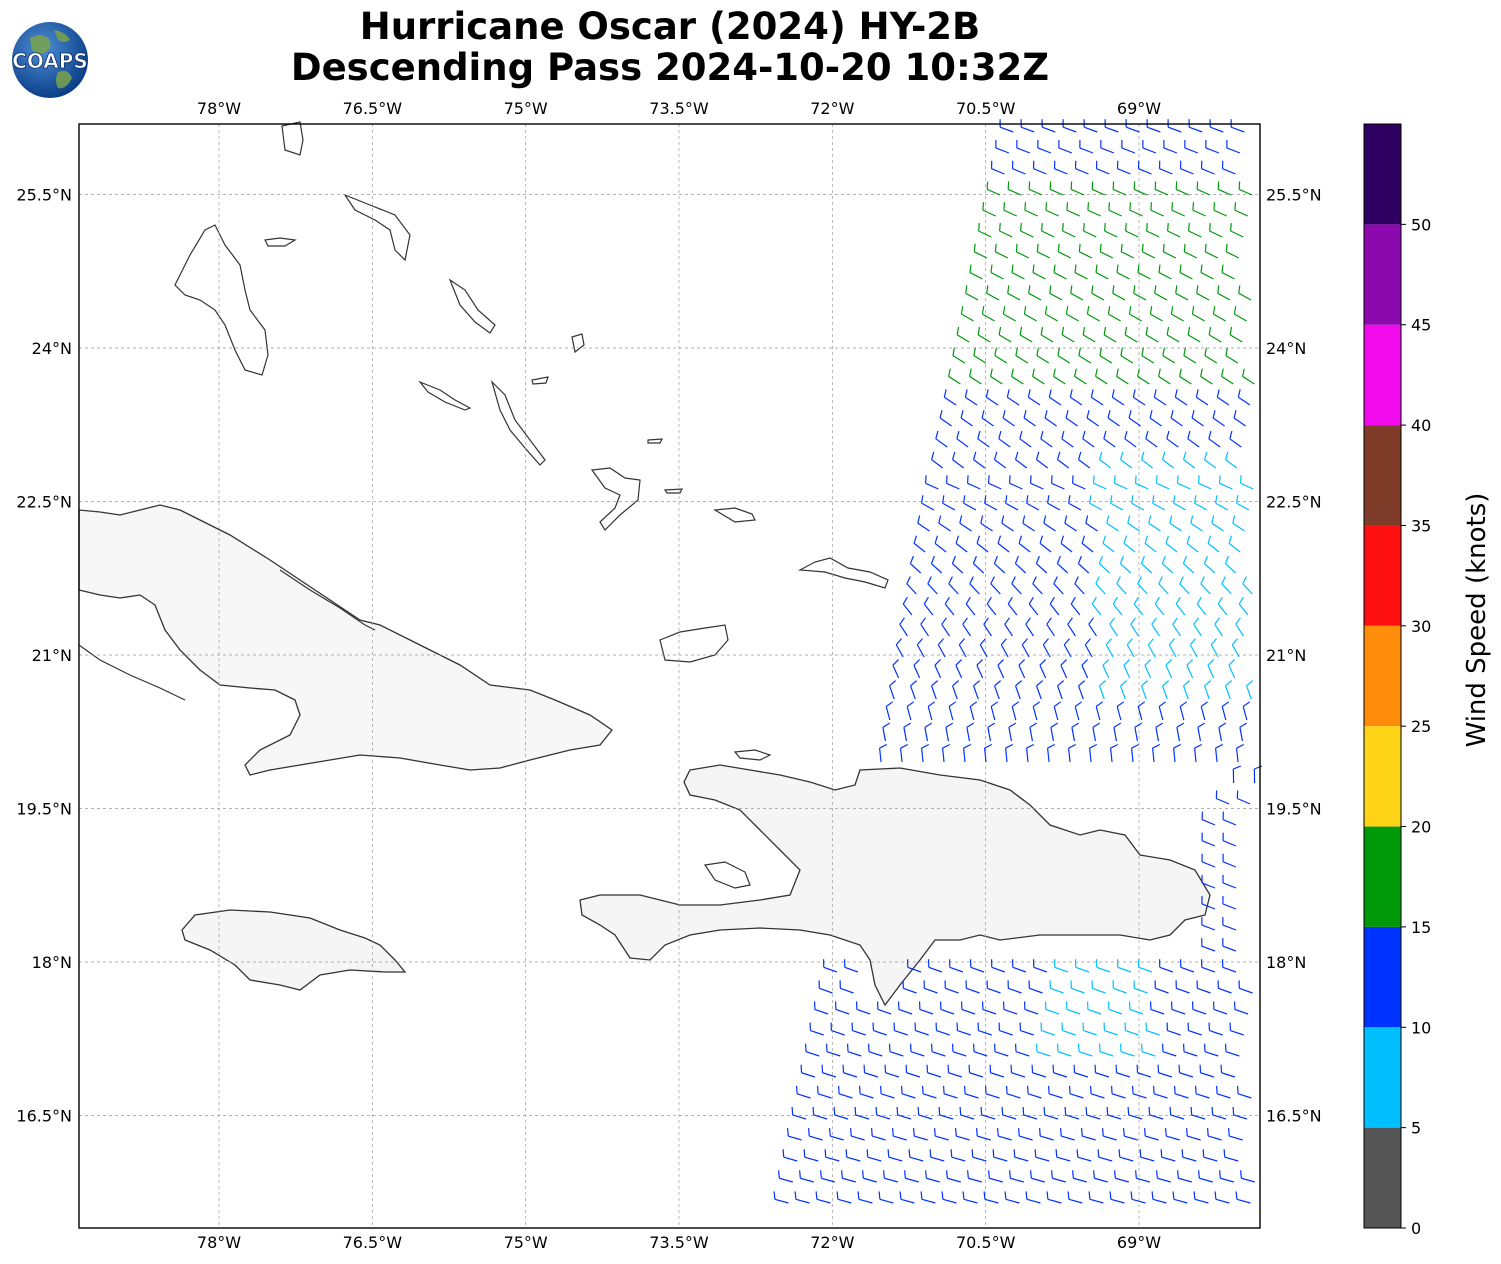  Describe the element at coordinates (44, 195) in the screenshot. I see `lat-tick-label-left: 25.5°N` at that location.